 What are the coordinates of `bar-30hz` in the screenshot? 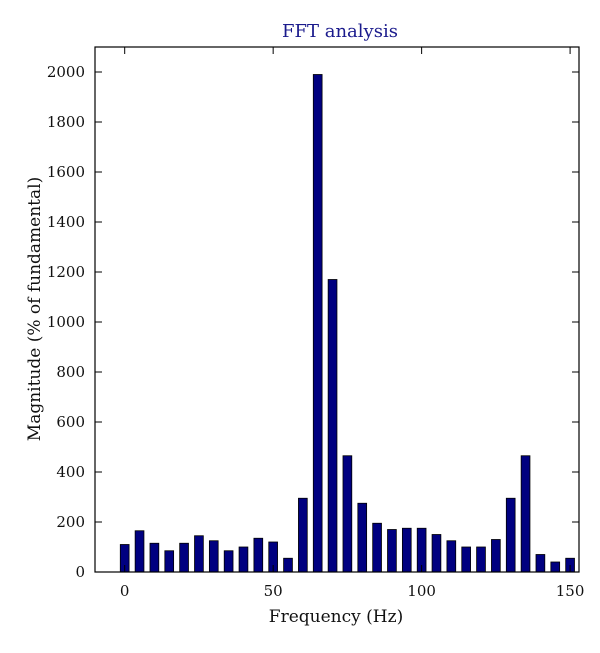 It's located at (213, 556).